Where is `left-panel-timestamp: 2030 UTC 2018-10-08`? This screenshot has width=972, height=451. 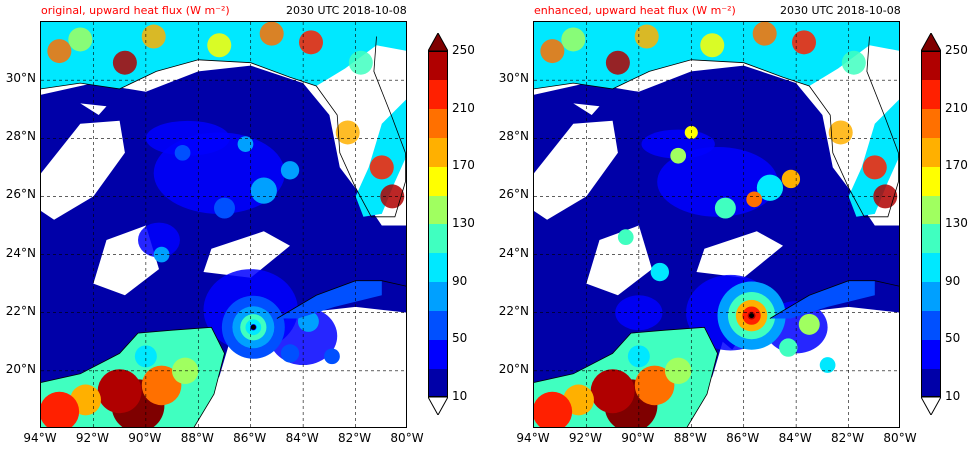
left-panel-timestamp: 2030 UTC 2018-10-08 is located at coordinates (346, 10).